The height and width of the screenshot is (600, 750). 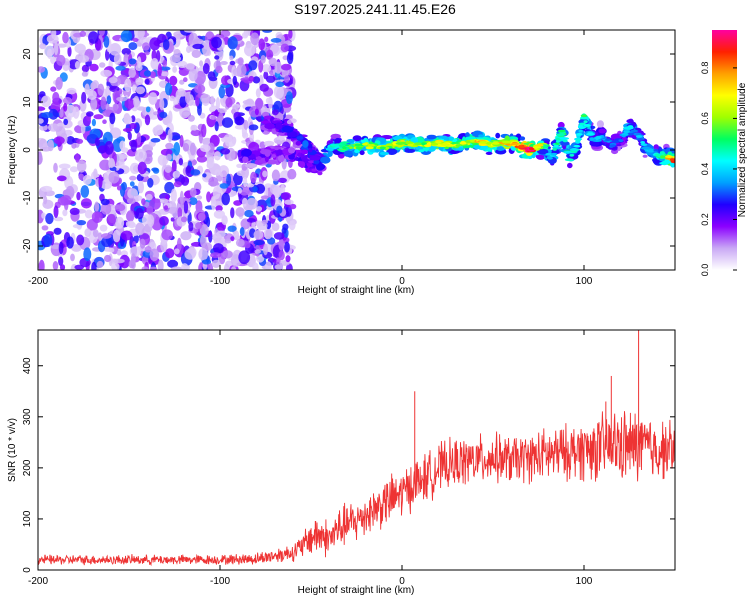 What do you see at coordinates (356, 290) in the screenshot?
I see `spectrogram-xlabel: Height of straight line (km)` at bounding box center [356, 290].